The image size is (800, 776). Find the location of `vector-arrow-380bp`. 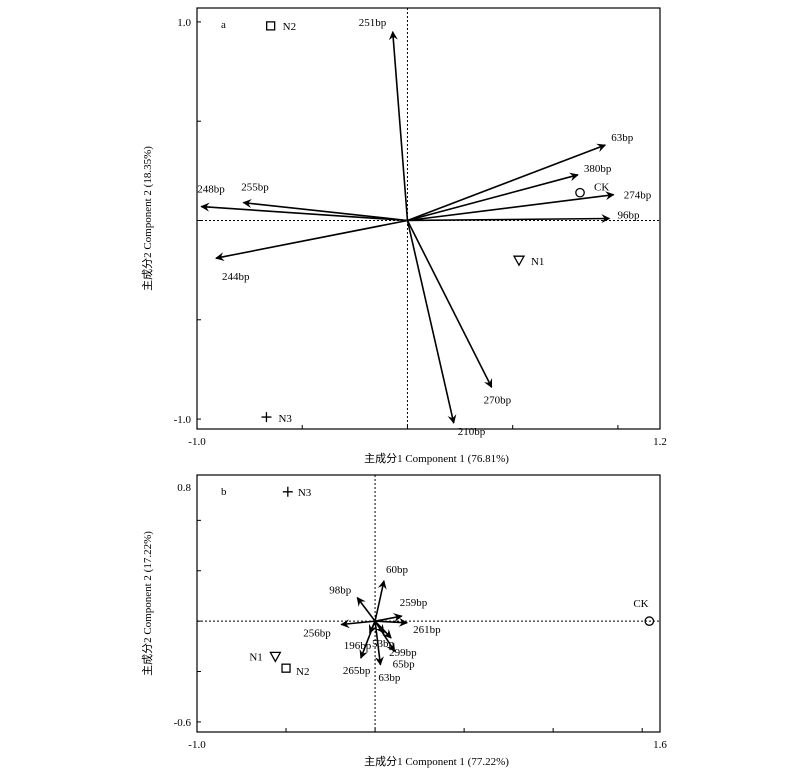

vector-arrow-380bp is located at coordinates (493, 197).